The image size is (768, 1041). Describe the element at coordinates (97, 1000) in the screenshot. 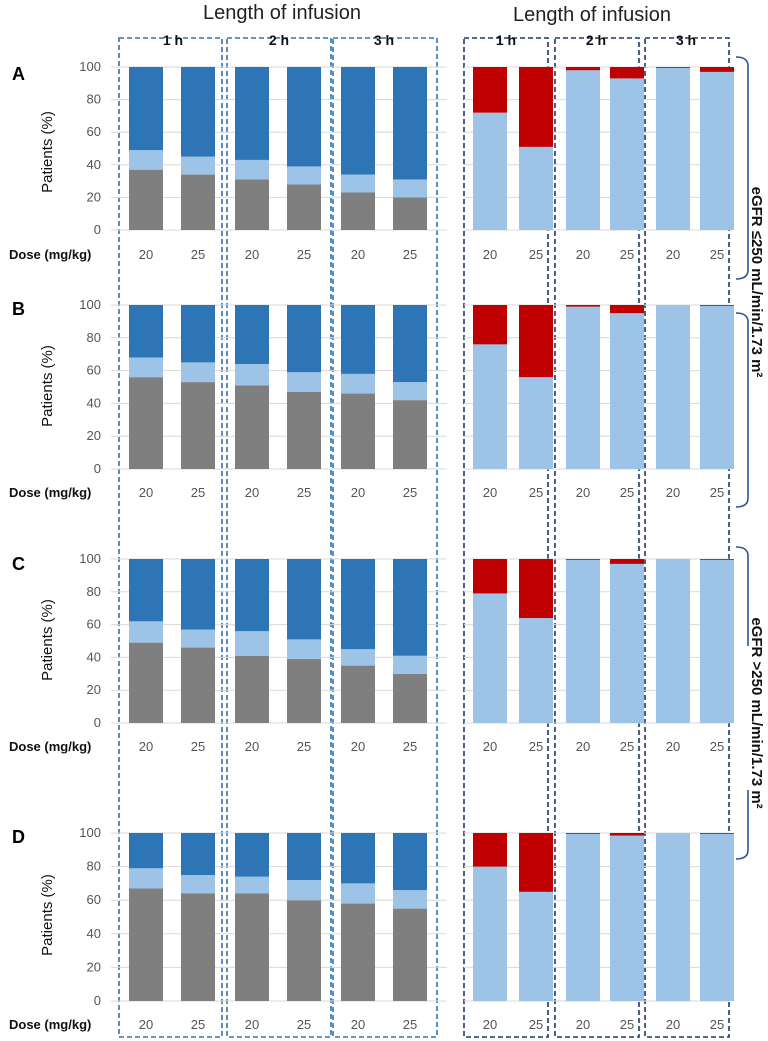

I see `y-tick-label-d: 0` at that location.